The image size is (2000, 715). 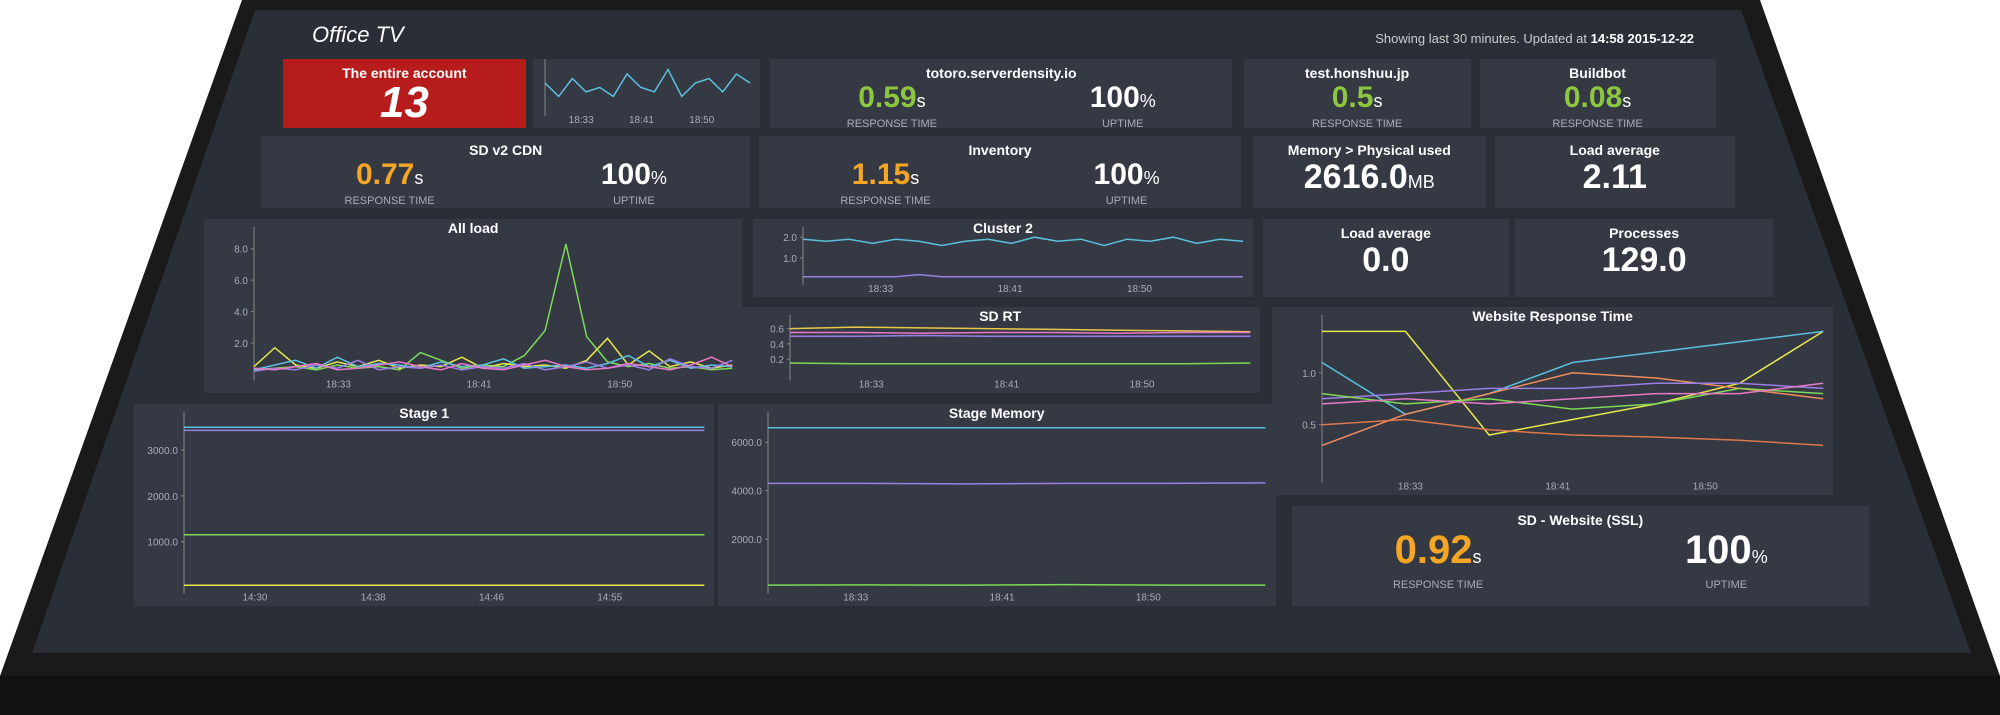 I want to click on x-tick-label: 18:41, so click(x=1006, y=385).